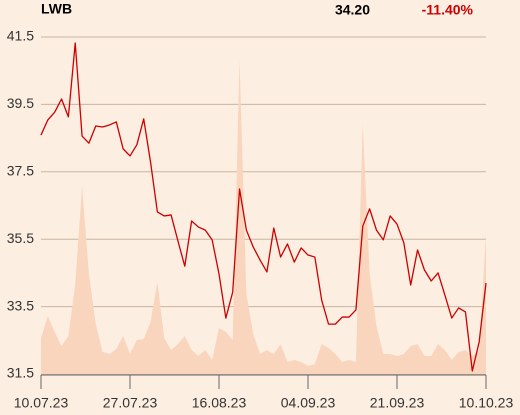 This screenshot has width=520, height=415. I want to click on x-tick-label: 10.10.23, so click(486, 403).